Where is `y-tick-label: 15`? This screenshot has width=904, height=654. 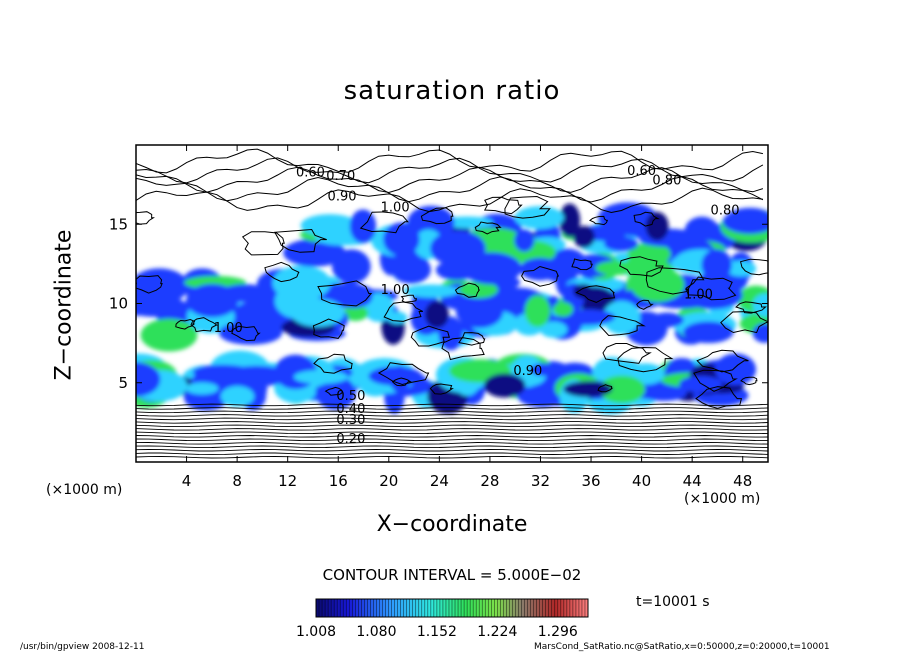
y-tick-label: 15 is located at coordinates (118, 224).